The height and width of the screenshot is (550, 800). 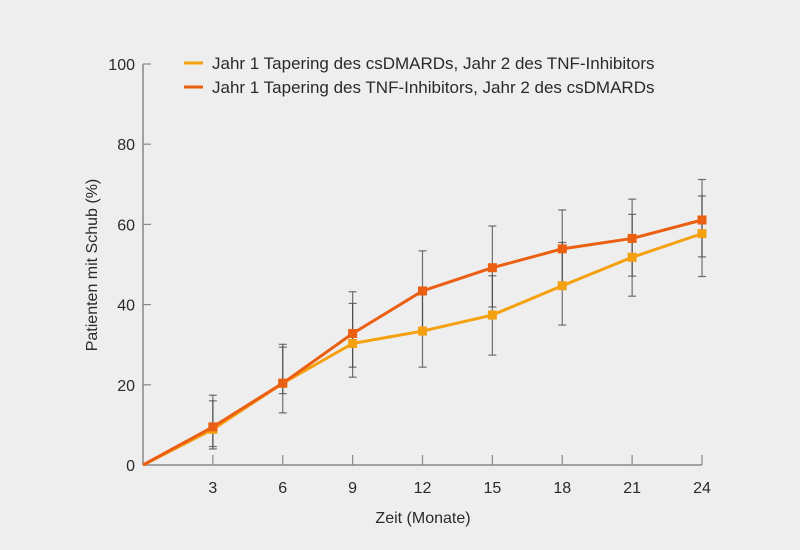 What do you see at coordinates (126, 225) in the screenshot?
I see `y-tick-label: 60` at bounding box center [126, 225].